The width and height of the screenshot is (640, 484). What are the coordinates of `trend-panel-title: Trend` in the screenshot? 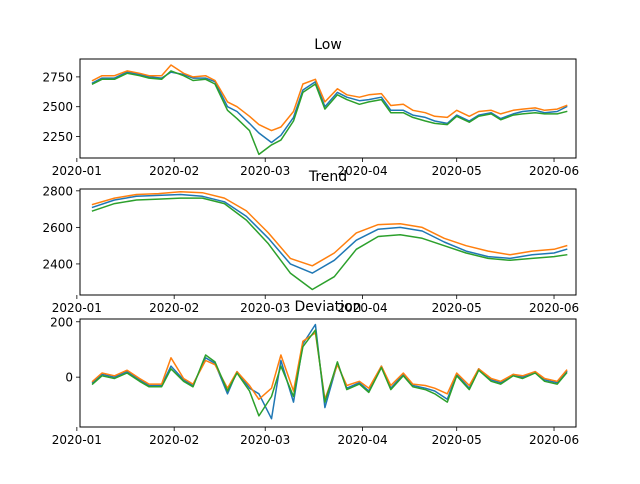 It's located at (327, 177).